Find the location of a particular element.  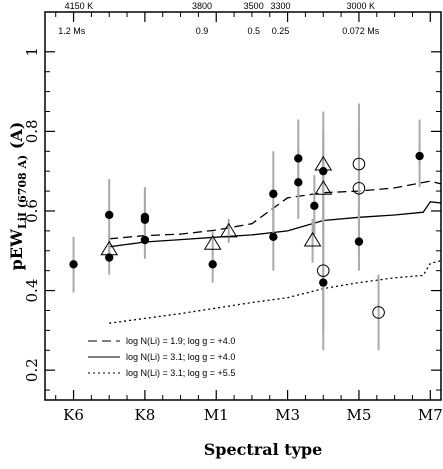

temperature-label: 3000 K is located at coordinates (360, 6).